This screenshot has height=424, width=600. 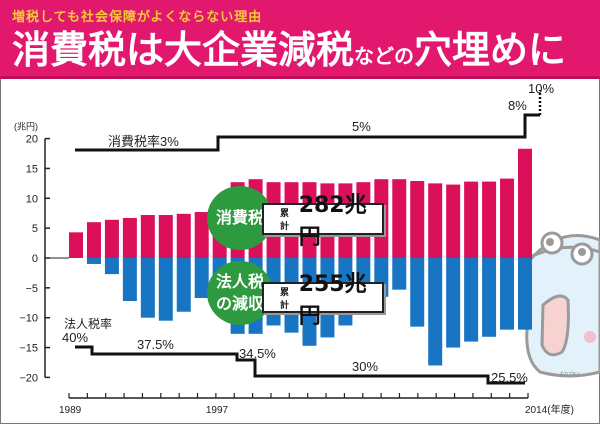 What do you see at coordinates (517, 105) in the screenshot?
I see `consumption-rate-label-8: 8%` at bounding box center [517, 105].